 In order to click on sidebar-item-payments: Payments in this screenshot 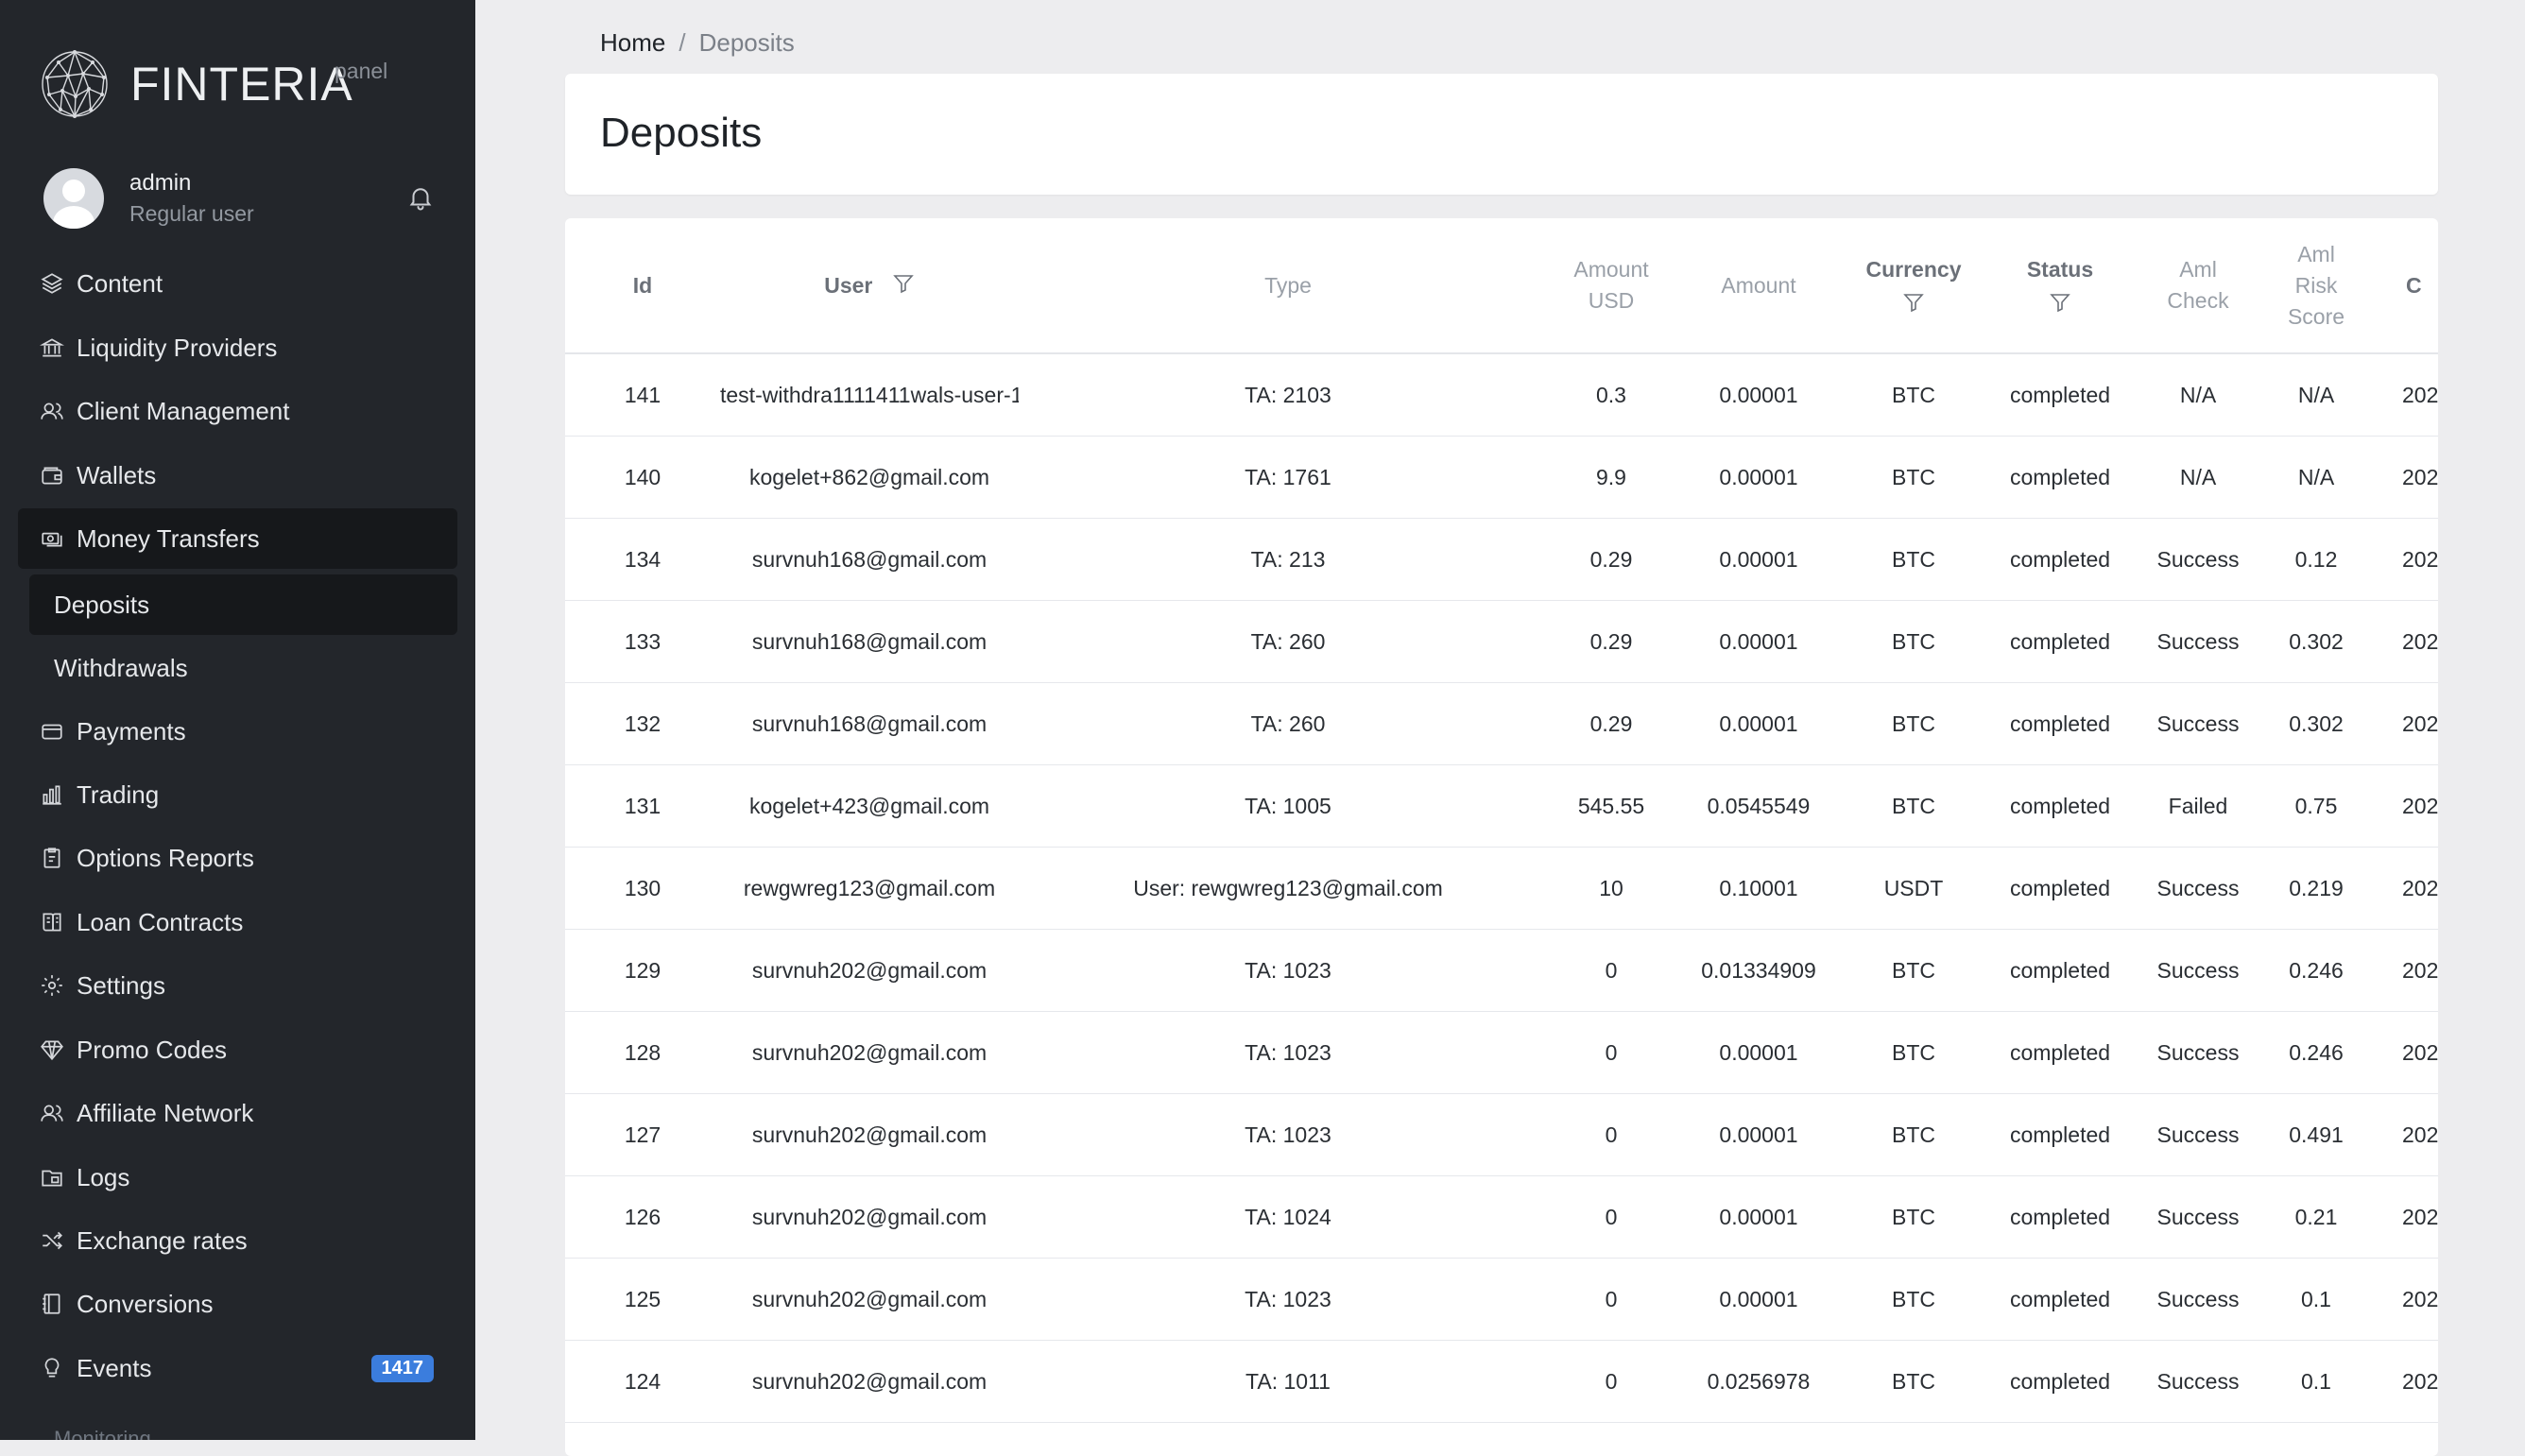, I will do `click(238, 731)`.